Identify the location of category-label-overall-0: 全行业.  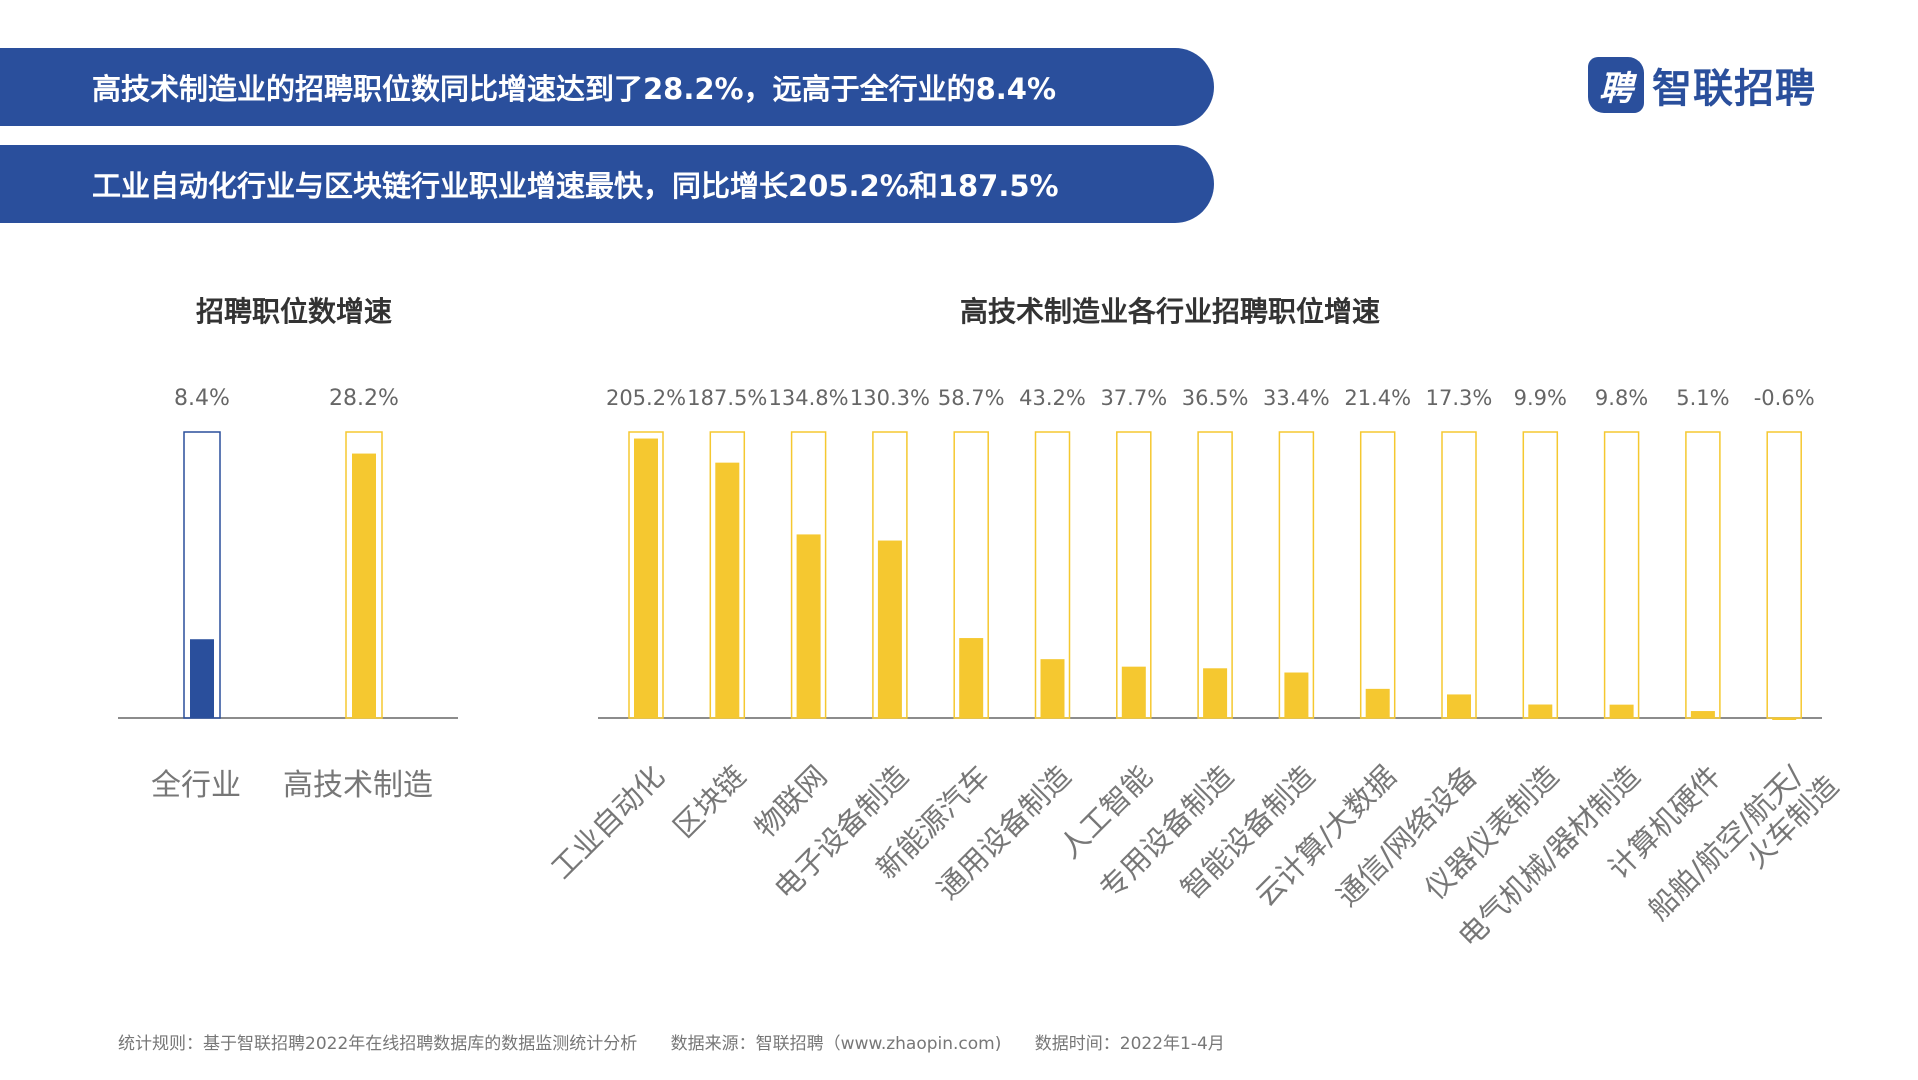
(196, 785).